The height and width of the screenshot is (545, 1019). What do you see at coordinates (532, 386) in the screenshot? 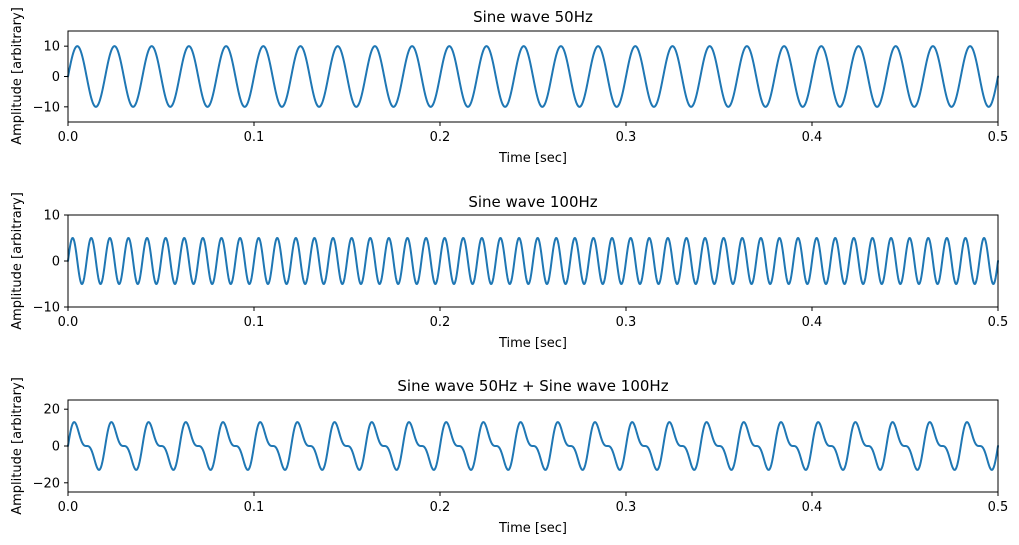
I see `plot-title: Sine wave 50Hz + Sine wave 100Hz` at bounding box center [532, 386].